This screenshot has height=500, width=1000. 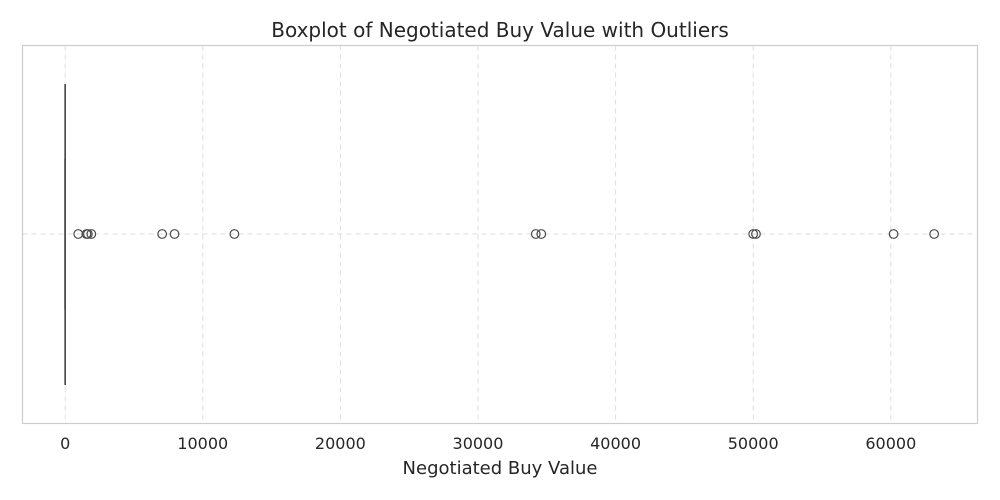 What do you see at coordinates (478, 443) in the screenshot?
I see `x-tick-label: 30000` at bounding box center [478, 443].